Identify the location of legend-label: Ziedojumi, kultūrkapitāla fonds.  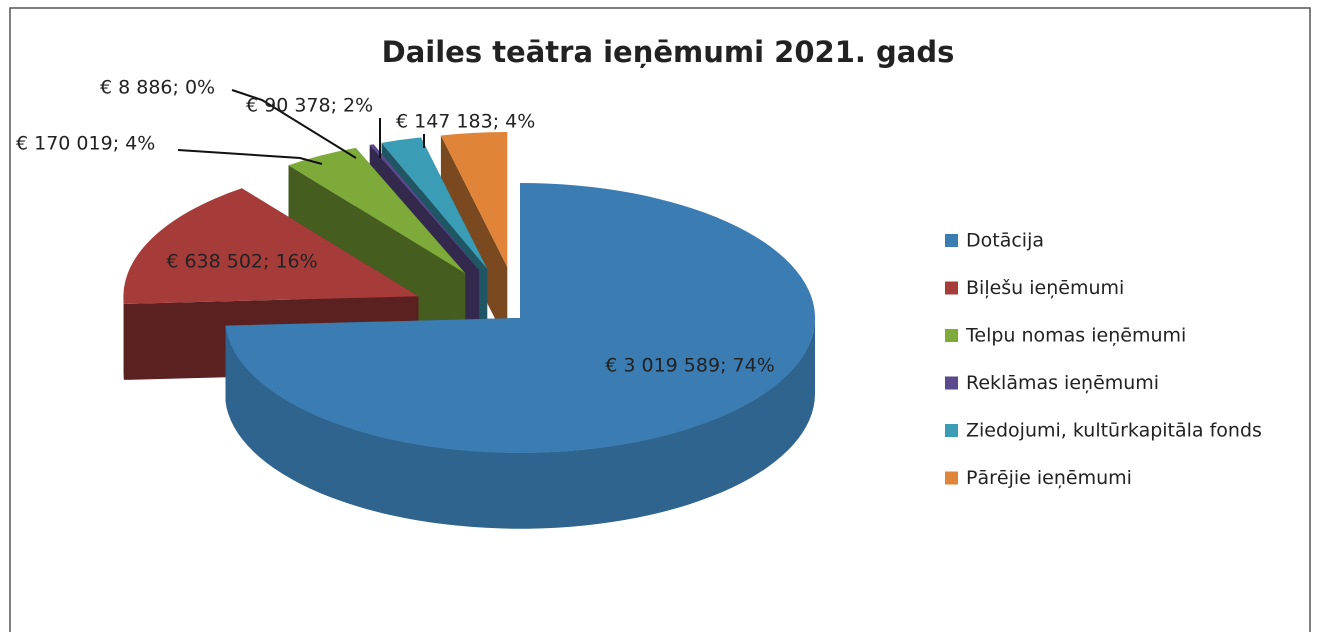
(1114, 431).